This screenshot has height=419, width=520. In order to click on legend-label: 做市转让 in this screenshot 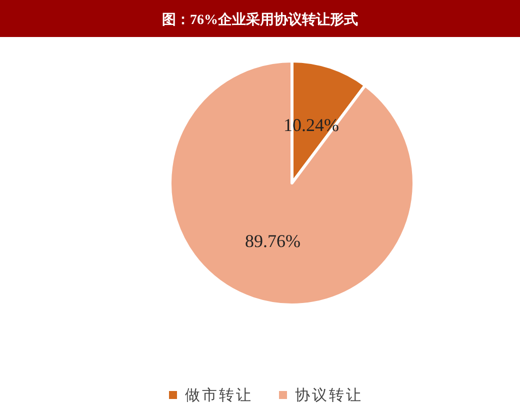, I will do `click(219, 395)`.